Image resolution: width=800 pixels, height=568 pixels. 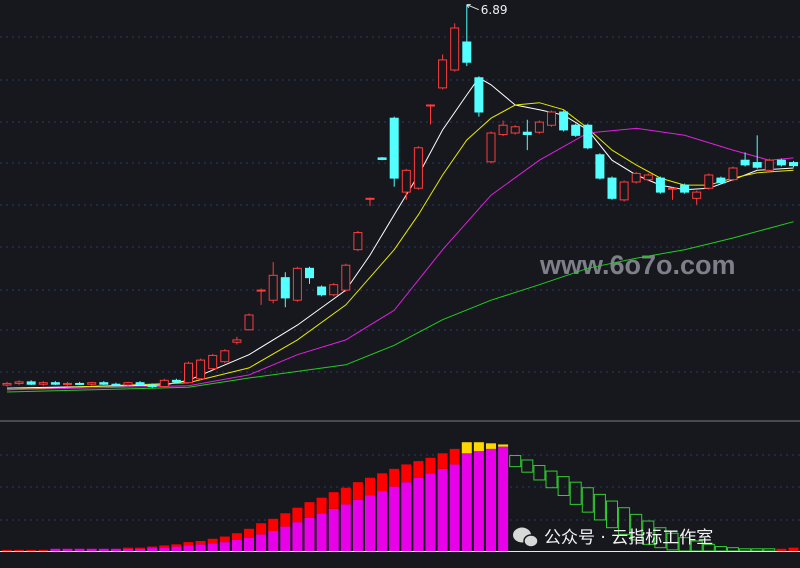 I want to click on caption-badge: 公众号 · 云指标工作室, so click(x=613, y=537).